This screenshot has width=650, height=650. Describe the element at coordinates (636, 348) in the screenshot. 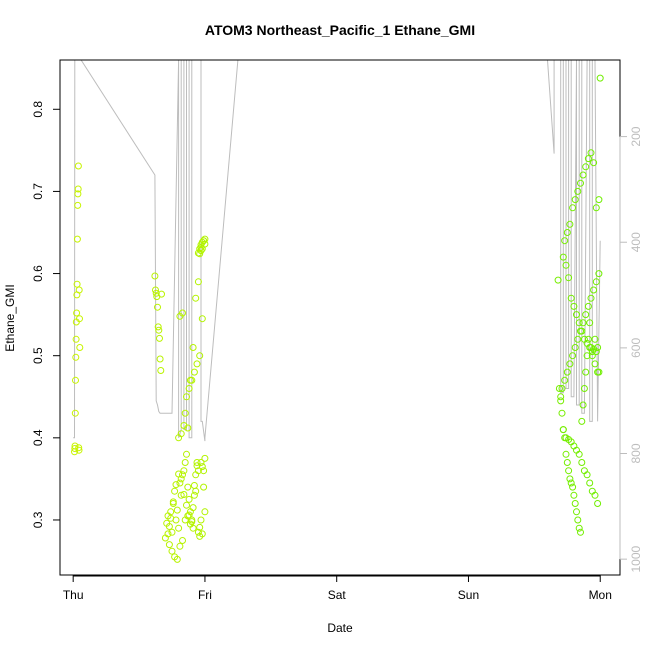

I see `y2-tick-label: 600` at that location.